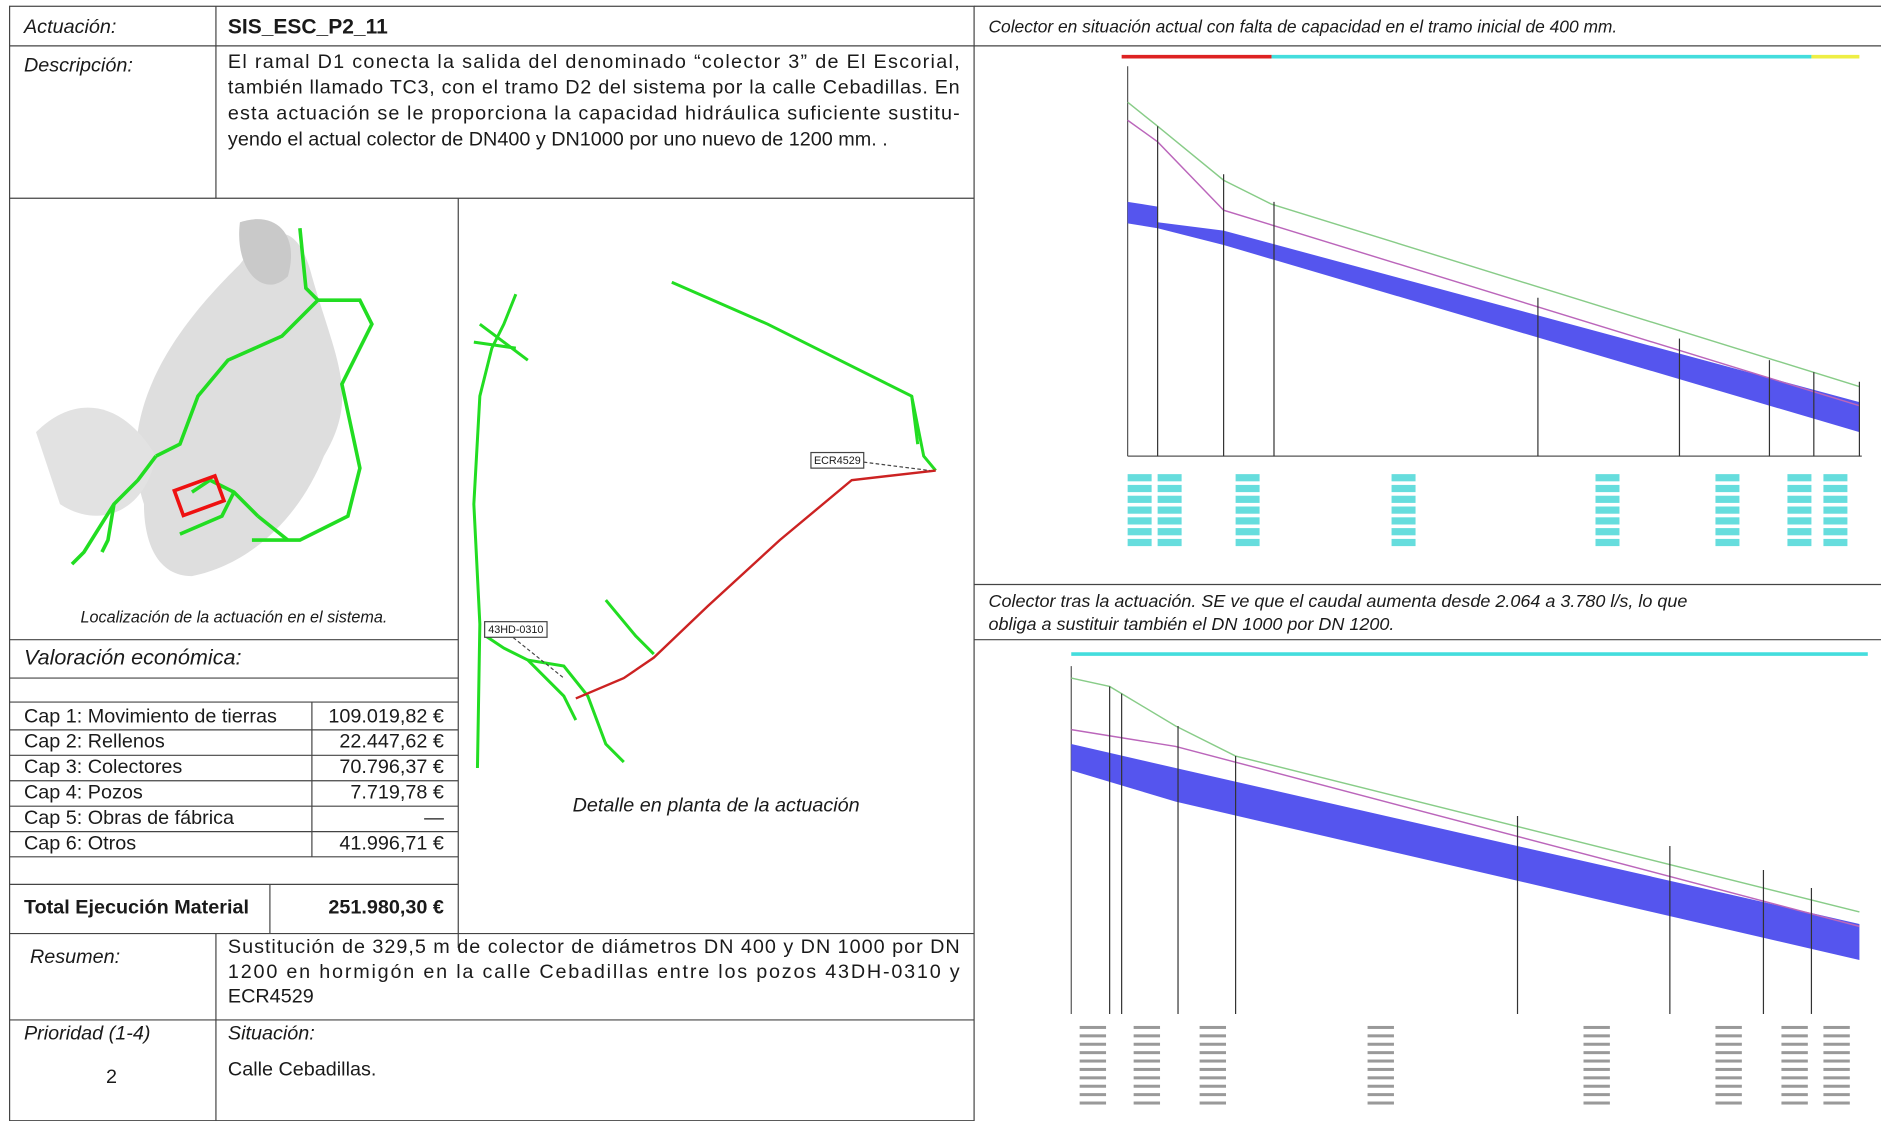  What do you see at coordinates (83, 793) in the screenshot?
I see `row-label: Cap 4: Pozos` at bounding box center [83, 793].